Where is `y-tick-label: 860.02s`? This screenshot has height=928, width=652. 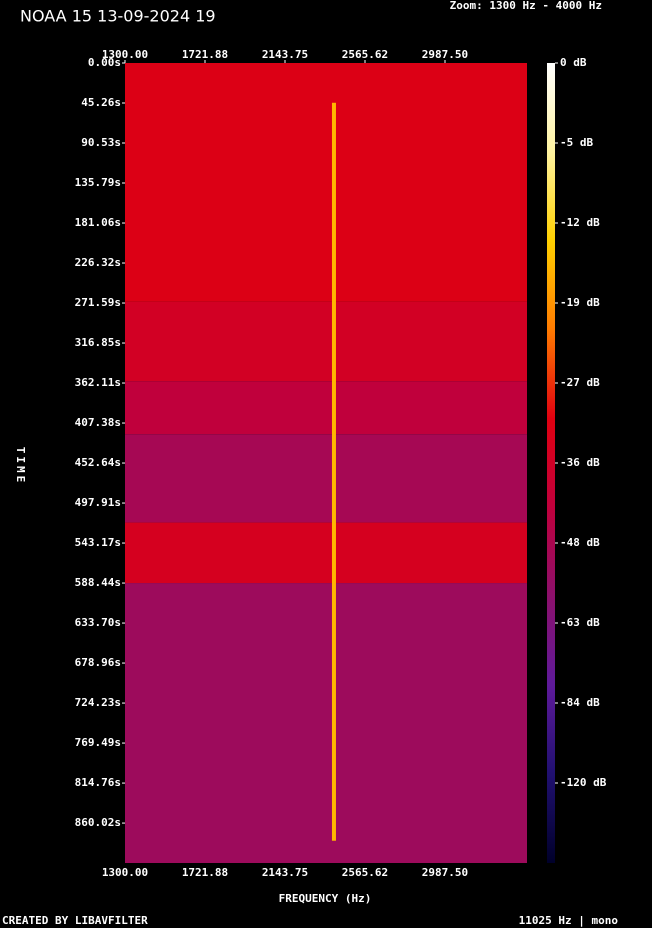
y-tick-label: 860.02s is located at coordinates (98, 822).